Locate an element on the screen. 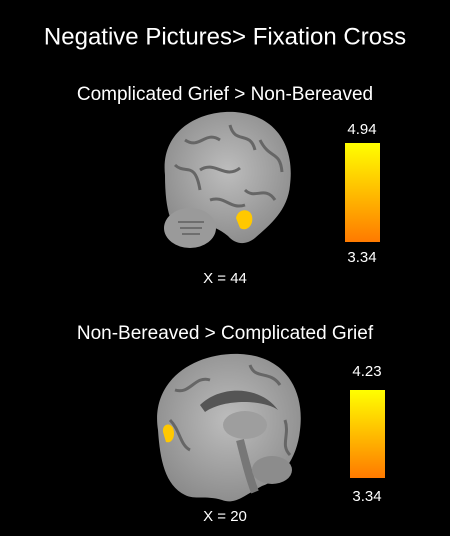  coordinate-label: X = 44 is located at coordinates (225, 278).